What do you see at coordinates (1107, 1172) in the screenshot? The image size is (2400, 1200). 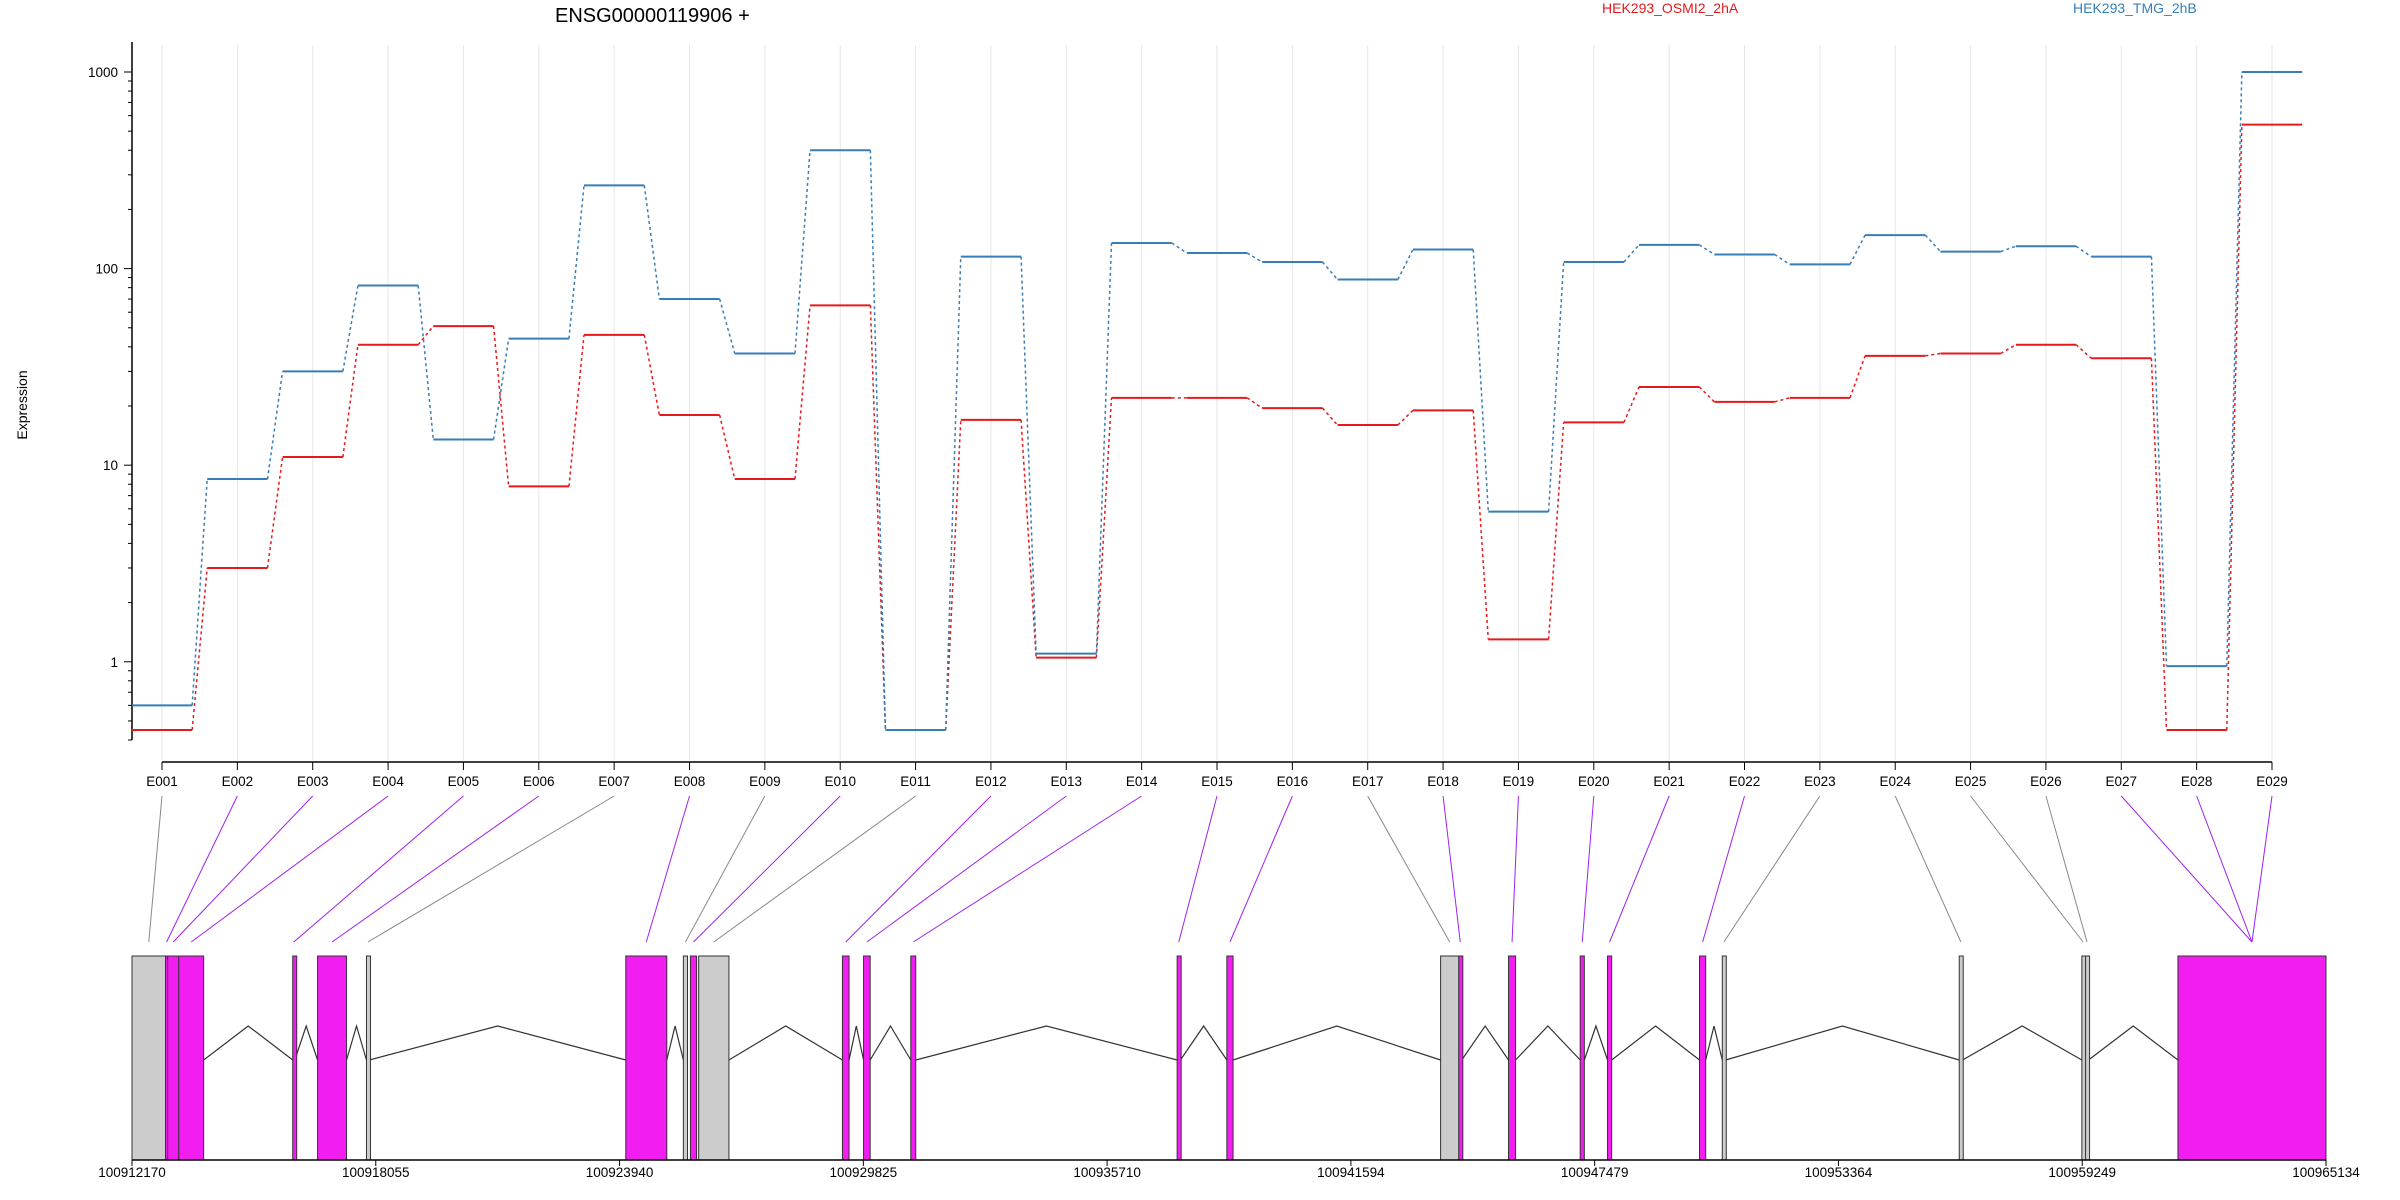 I see `coordinate-label: 100935710` at bounding box center [1107, 1172].